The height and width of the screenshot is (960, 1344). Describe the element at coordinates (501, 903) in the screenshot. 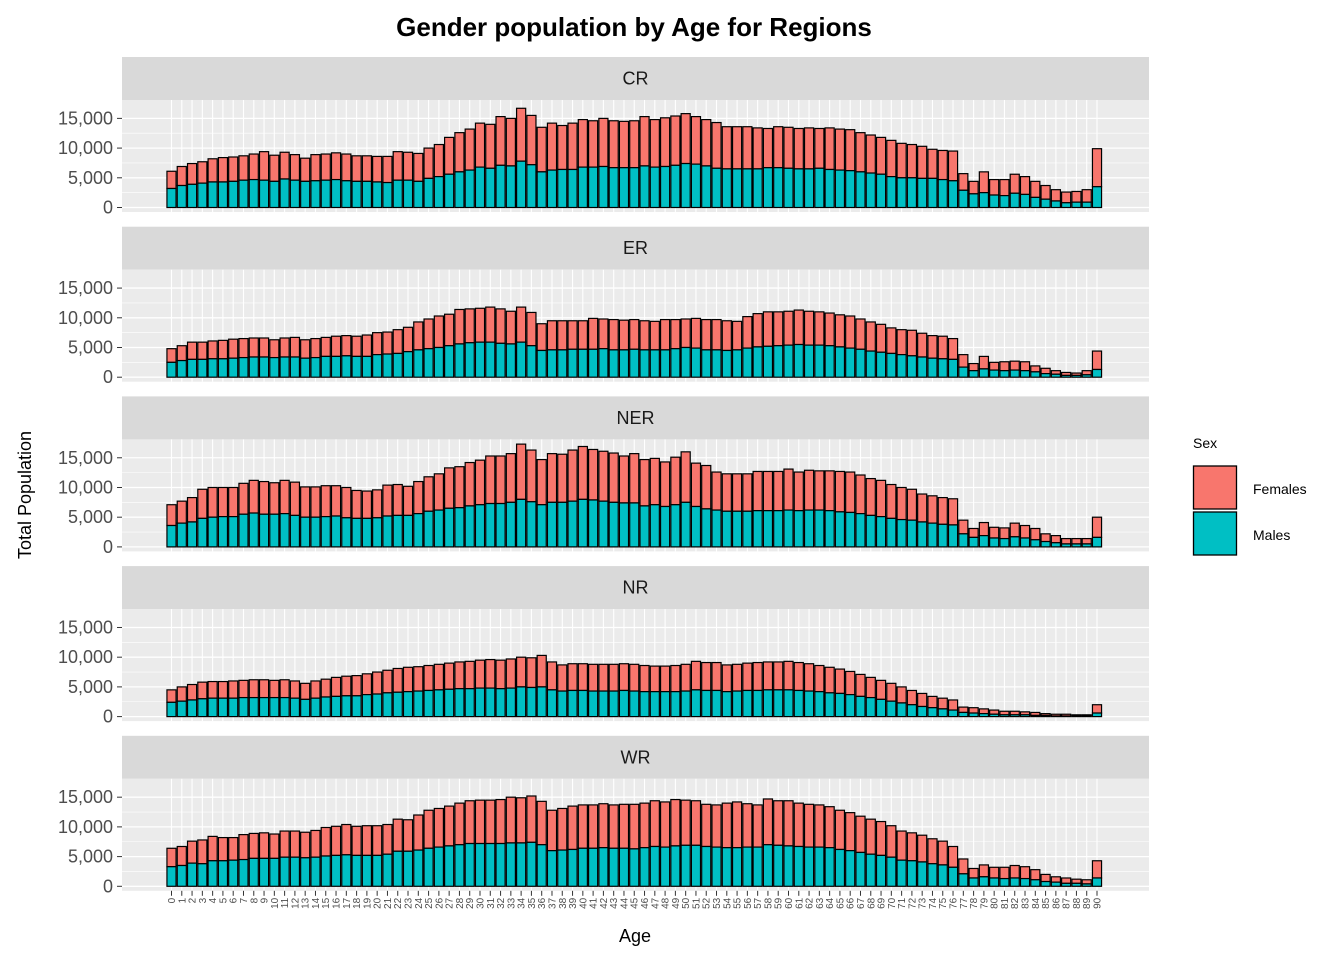

I see `x-tick-label: 32` at that location.